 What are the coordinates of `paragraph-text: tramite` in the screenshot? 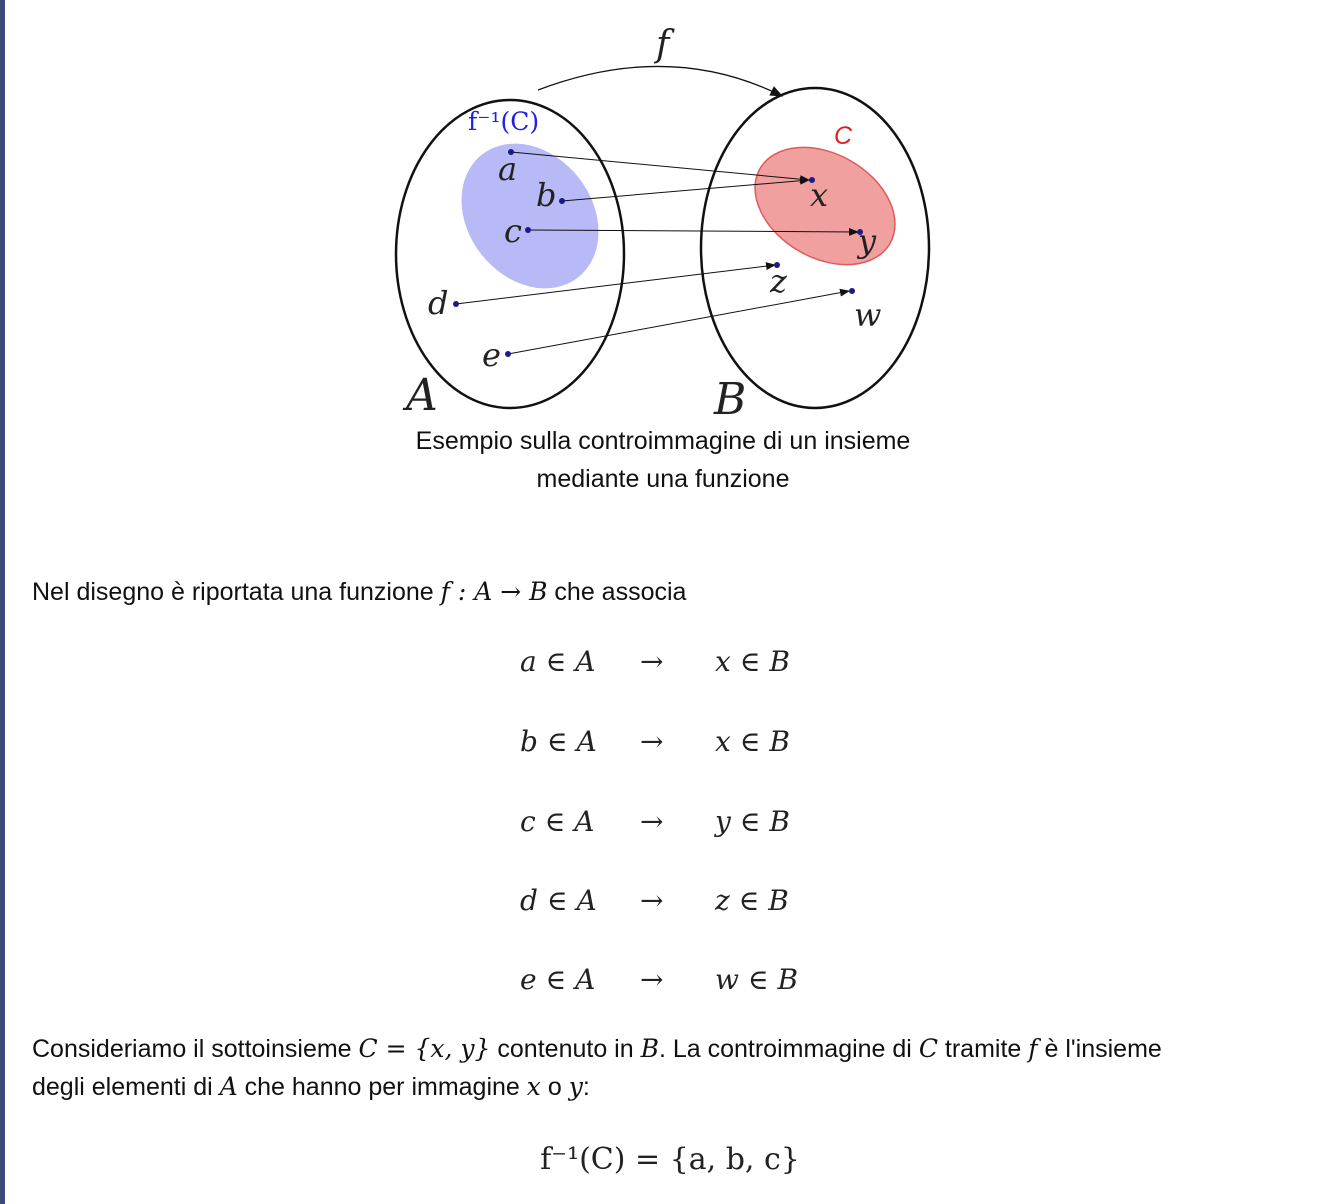 It's located at (983, 1049).